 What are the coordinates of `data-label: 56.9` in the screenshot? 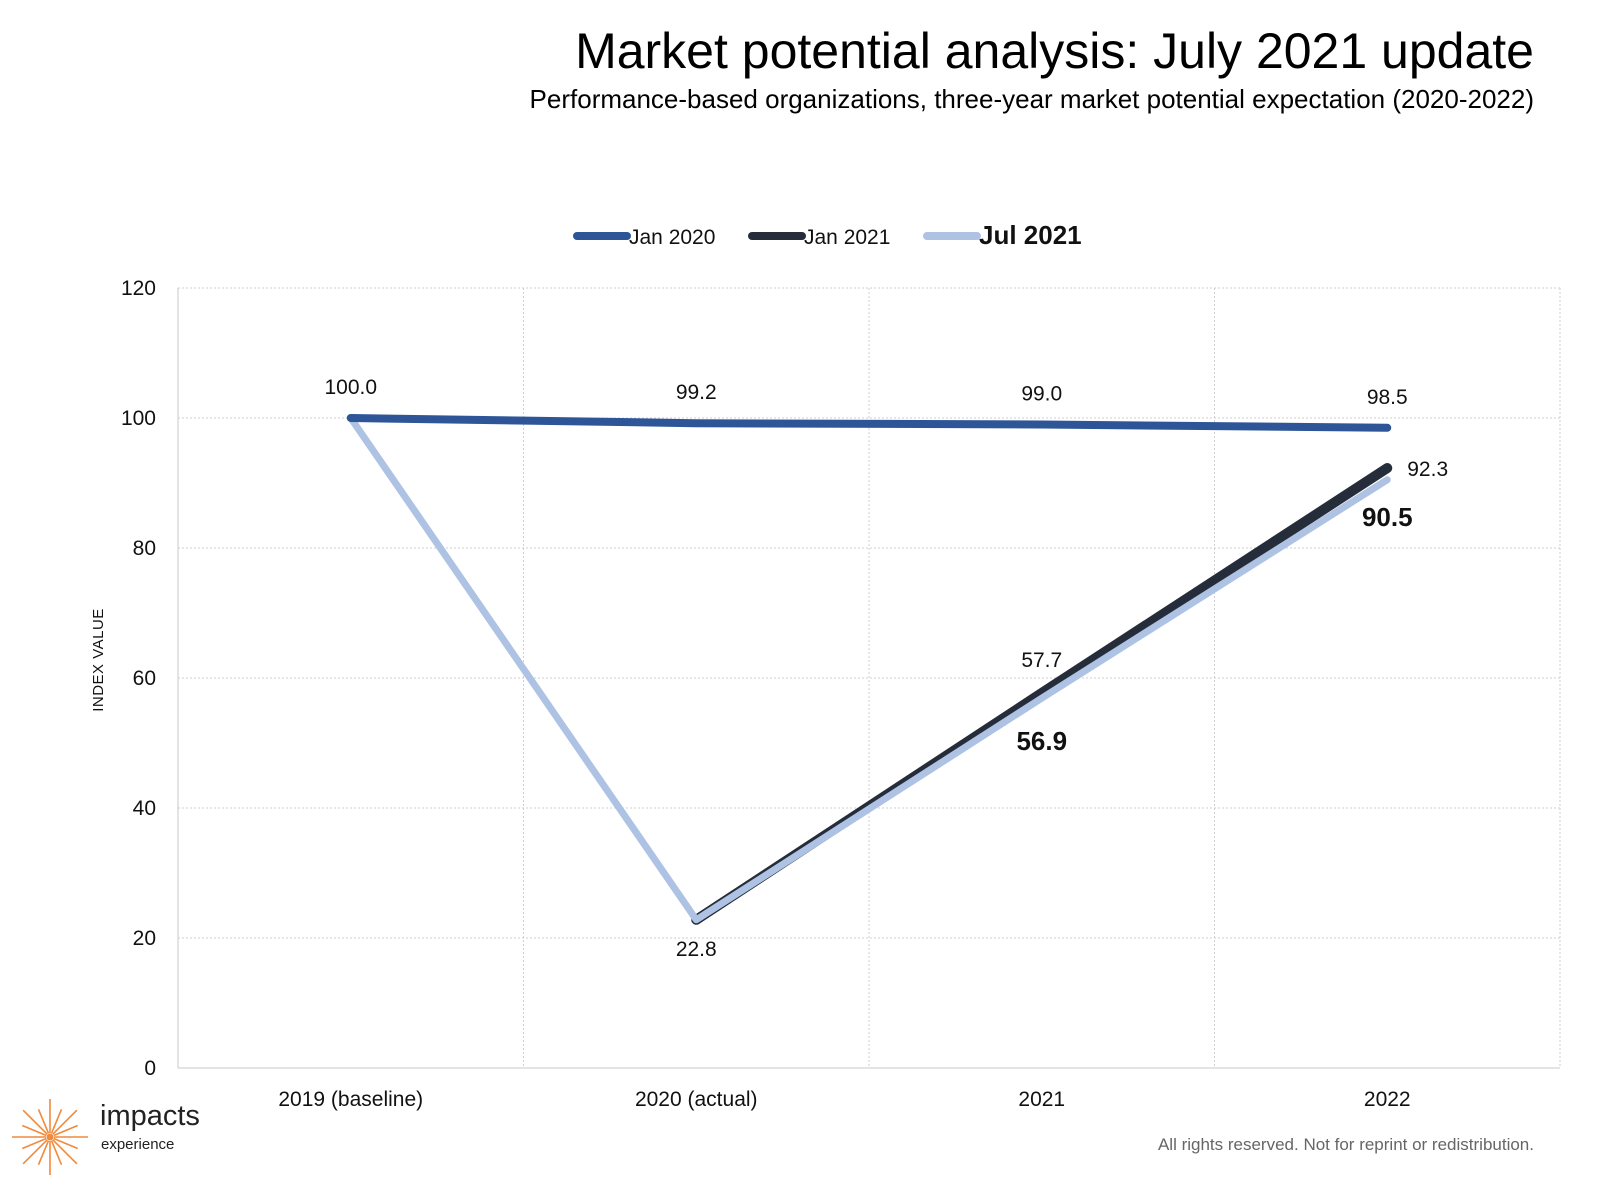 It's located at (1041, 741).